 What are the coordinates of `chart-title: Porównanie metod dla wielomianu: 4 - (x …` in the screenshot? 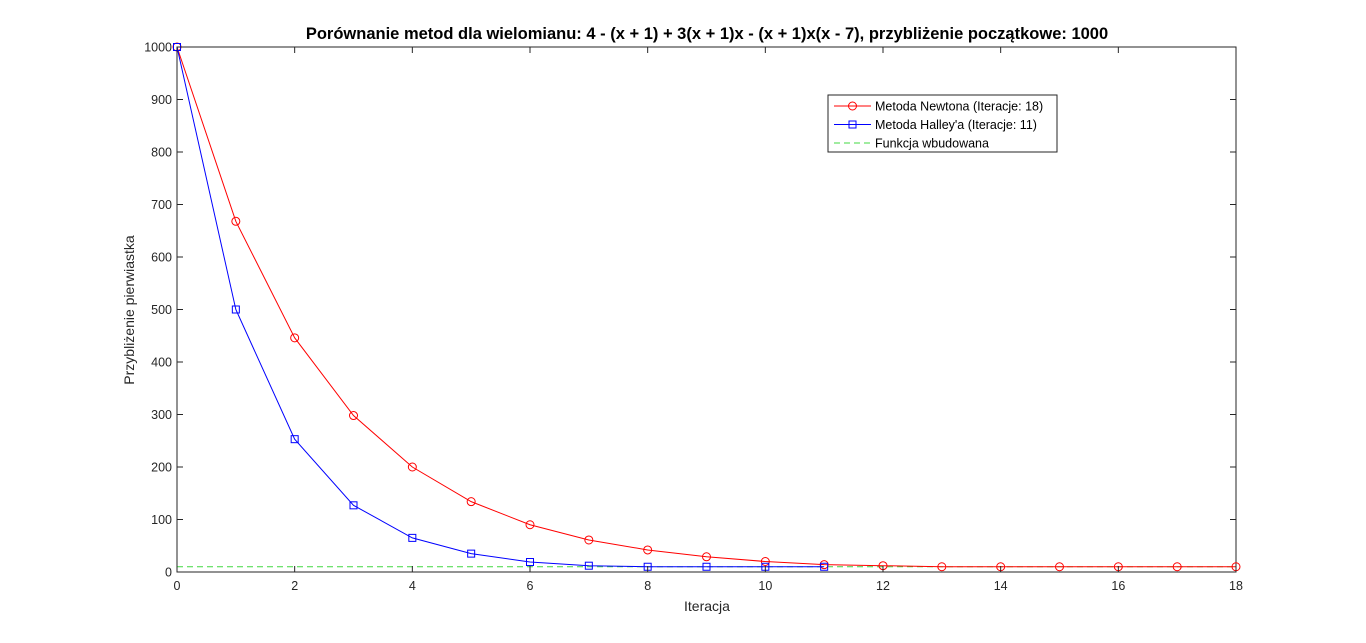 It's located at (707, 34).